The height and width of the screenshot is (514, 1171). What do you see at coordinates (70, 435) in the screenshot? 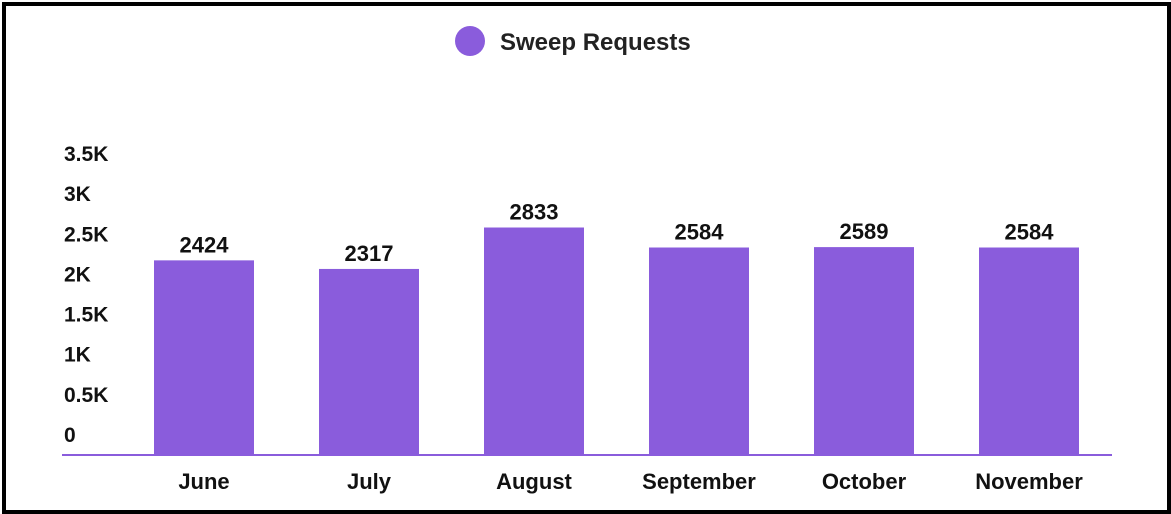
I see `y-tick-label: 0` at bounding box center [70, 435].